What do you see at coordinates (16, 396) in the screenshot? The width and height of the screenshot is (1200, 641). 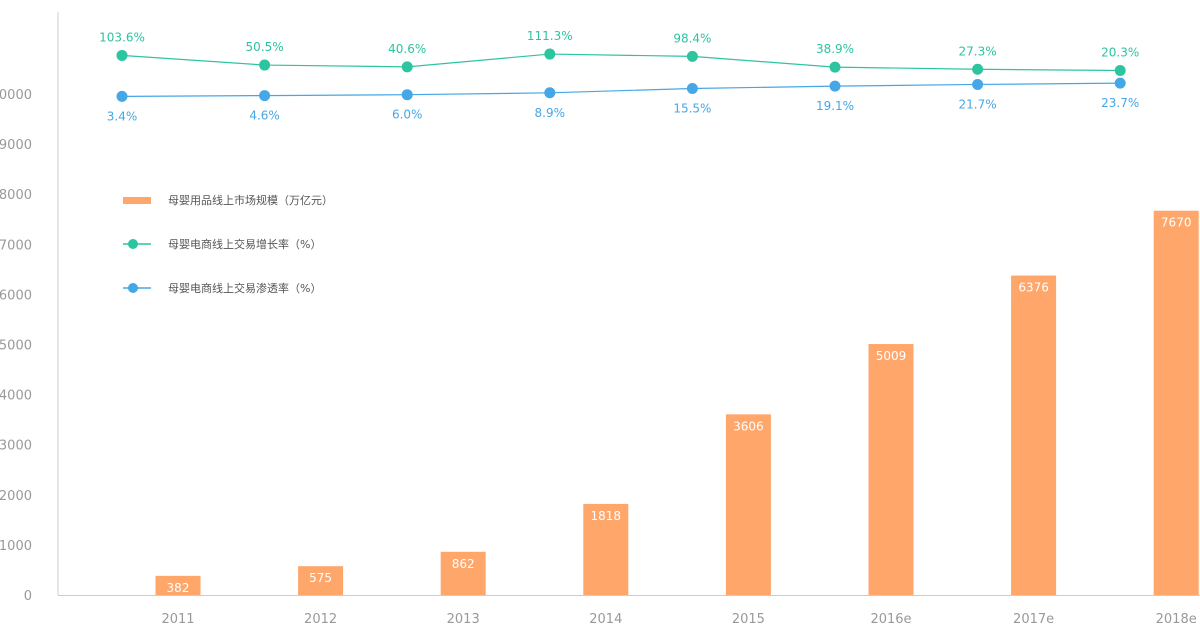 I see `y-tick-label: 4000` at bounding box center [16, 396].